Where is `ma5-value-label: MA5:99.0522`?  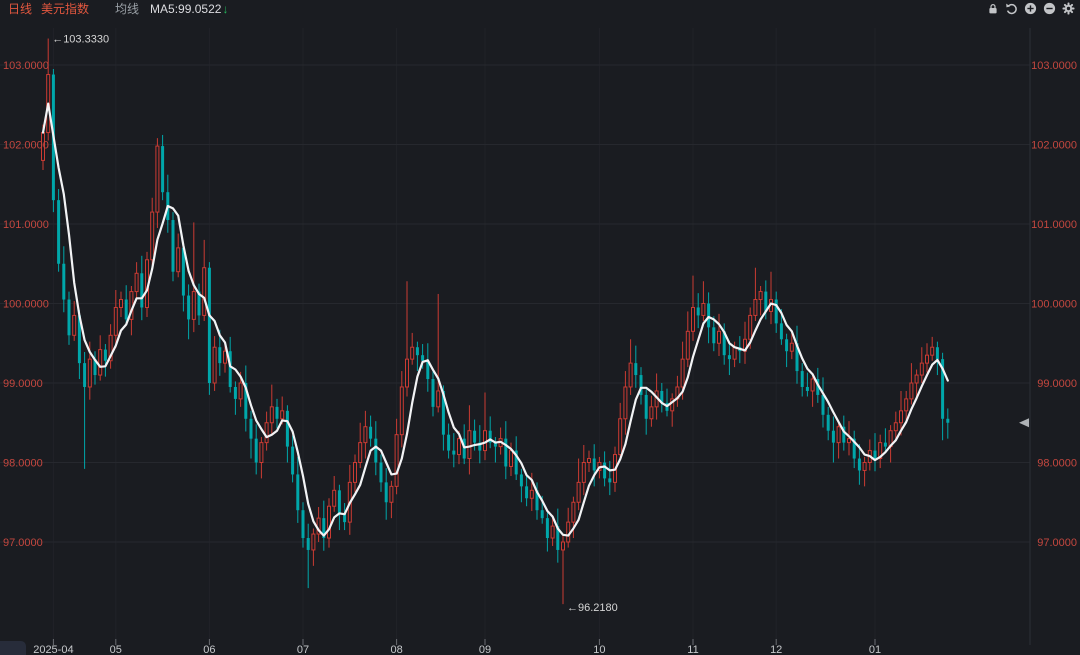
ma5-value-label: MA5:99.0522 is located at coordinates (186, 9).